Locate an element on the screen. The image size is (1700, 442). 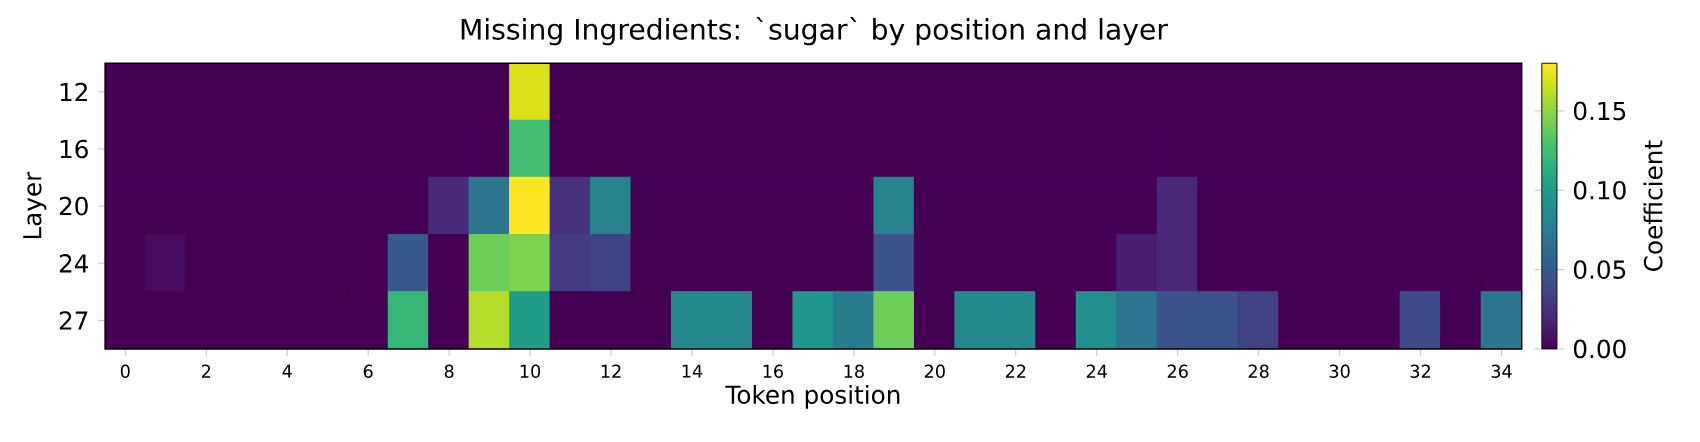
y-axis-title: Layer is located at coordinates (35, 205).